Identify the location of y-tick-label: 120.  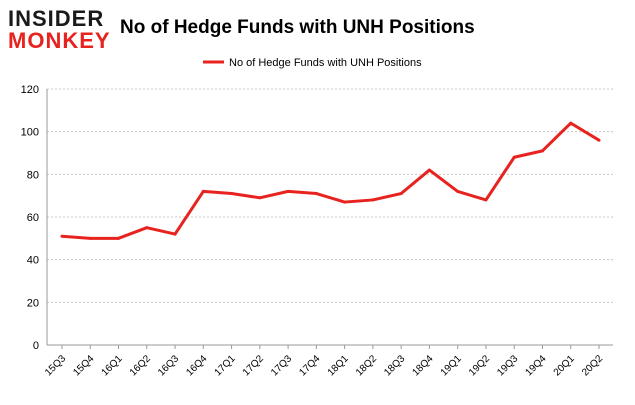
(30, 90).